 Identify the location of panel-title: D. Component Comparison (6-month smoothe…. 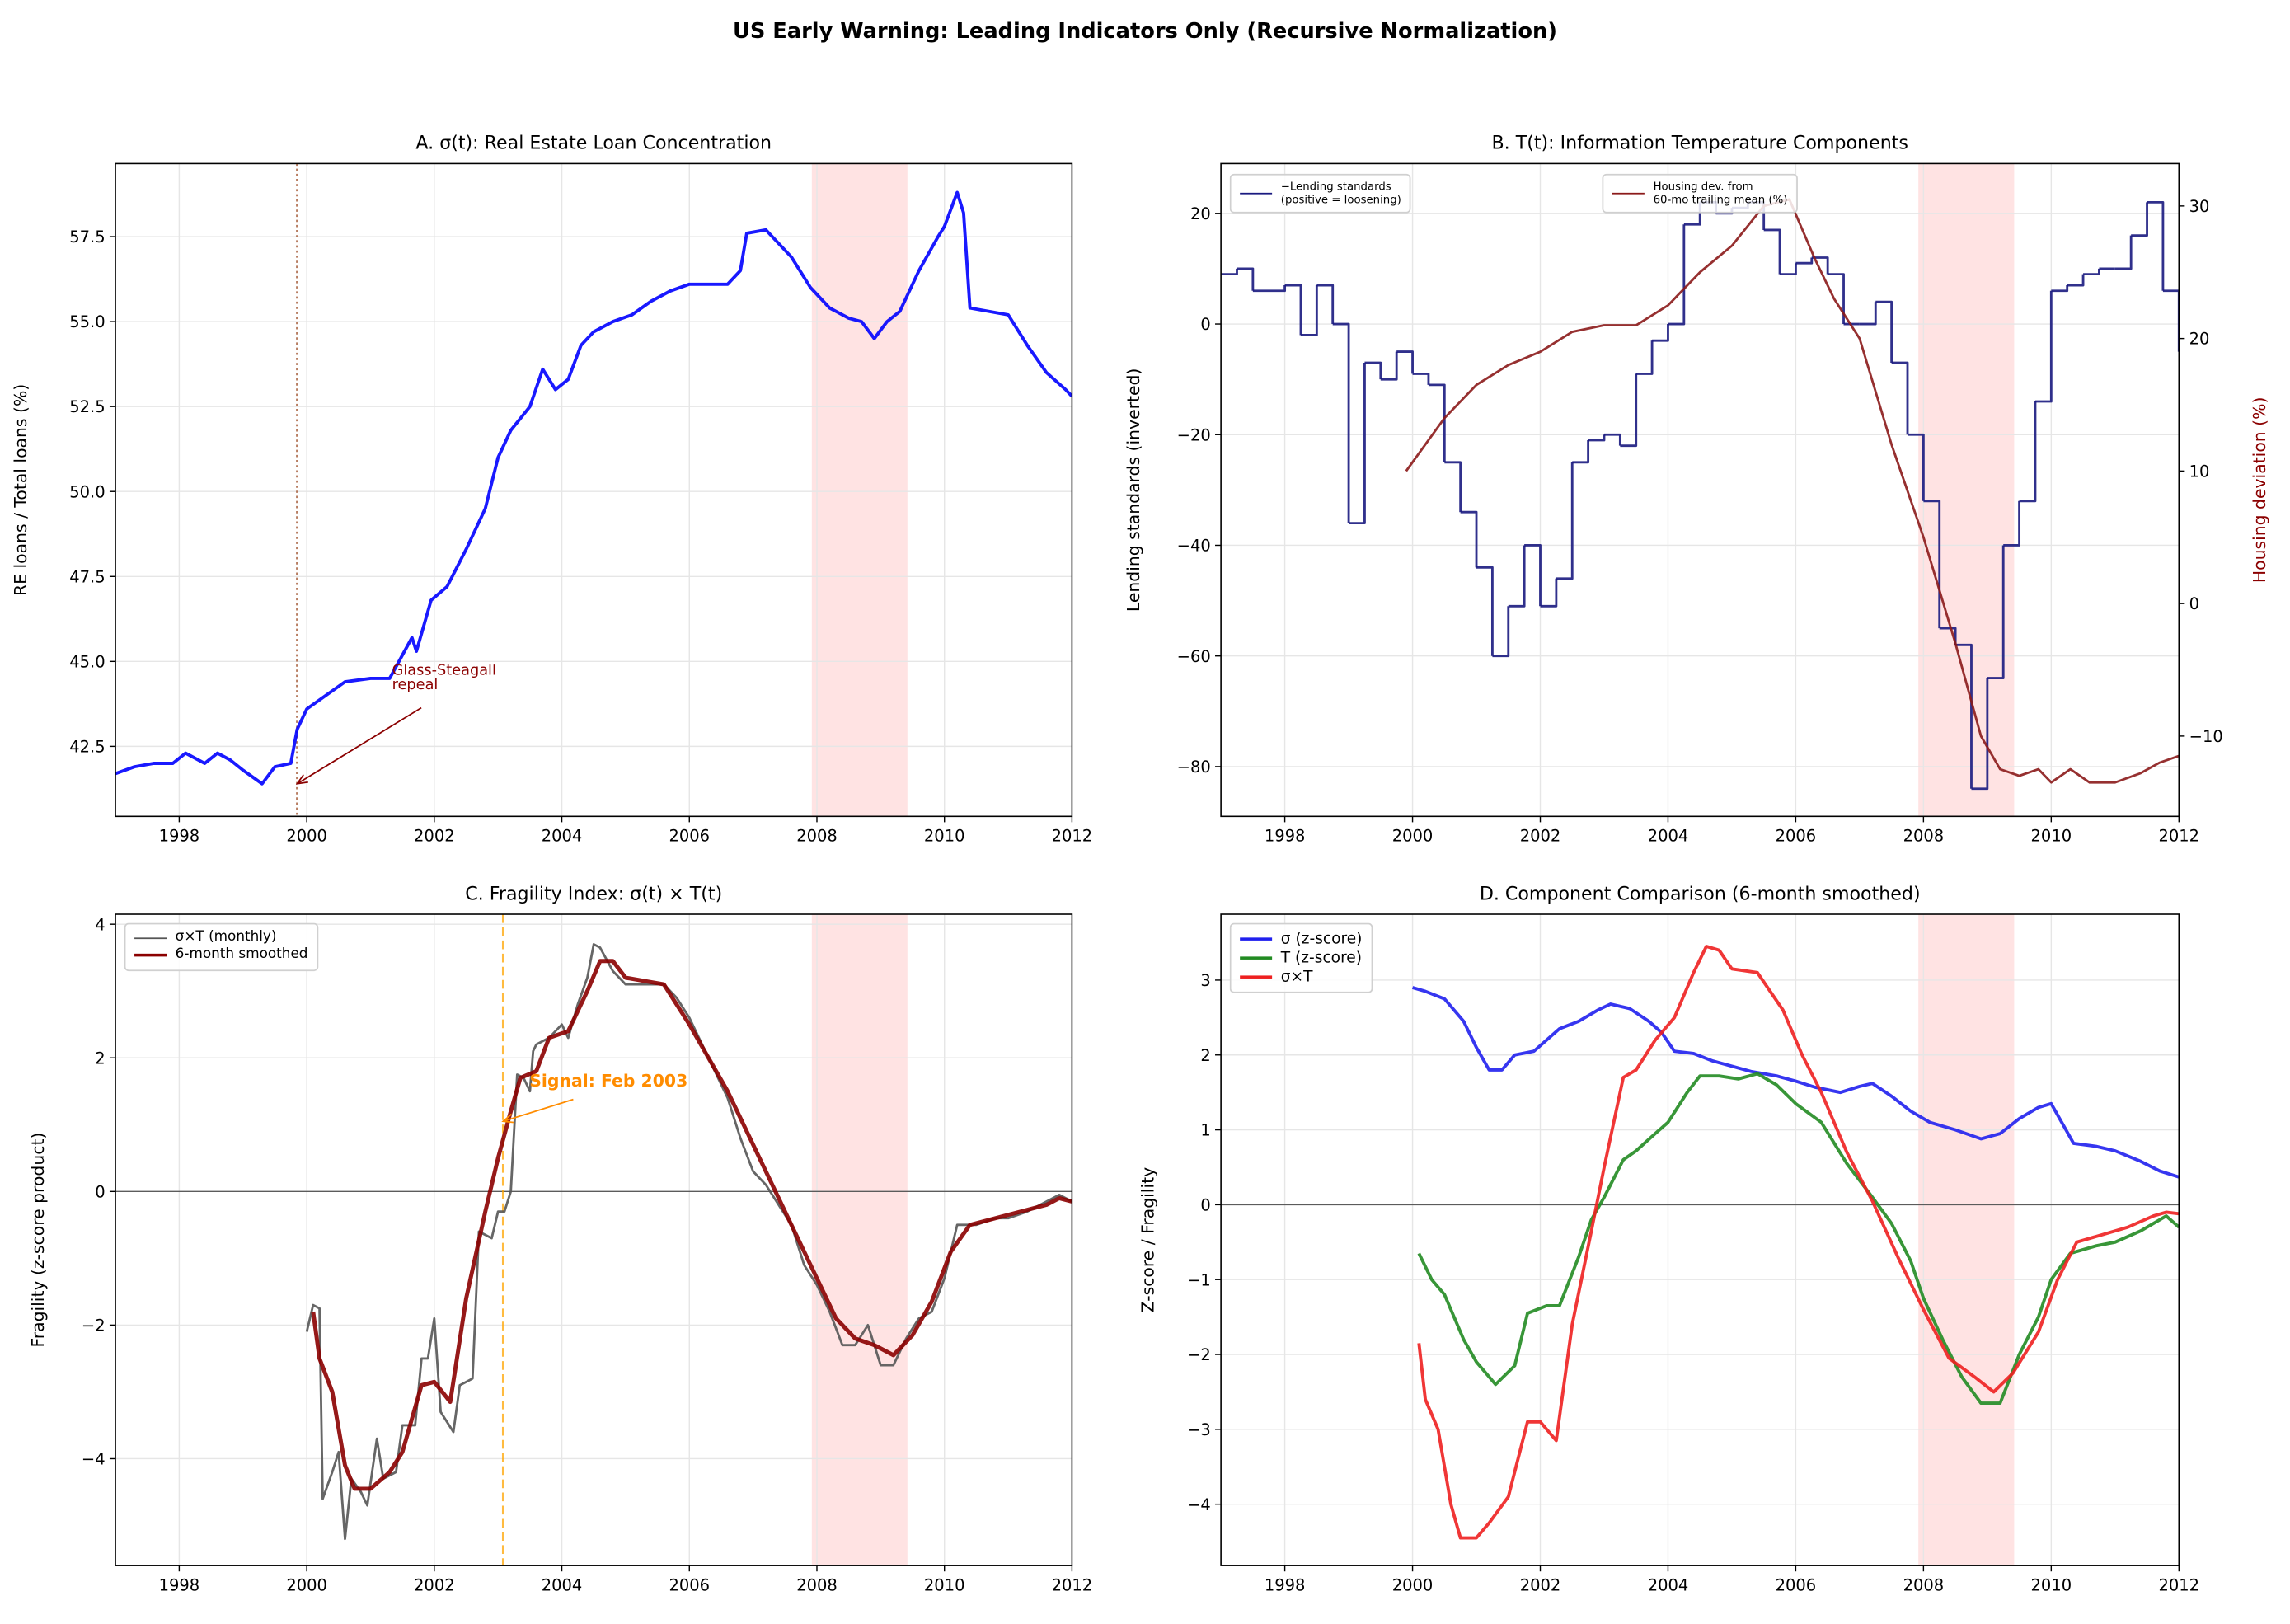
(1700, 894).